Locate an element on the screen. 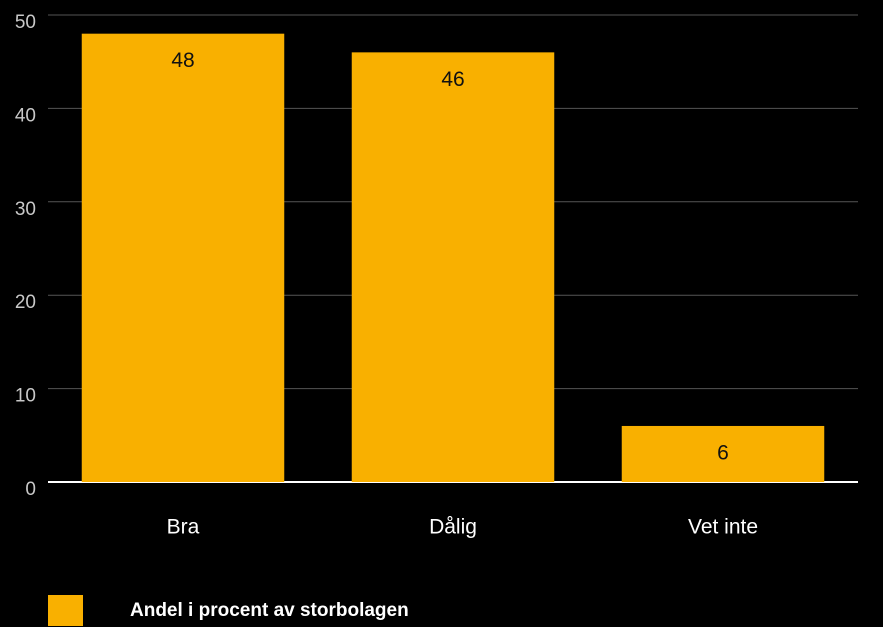  bar is located at coordinates (723, 453).